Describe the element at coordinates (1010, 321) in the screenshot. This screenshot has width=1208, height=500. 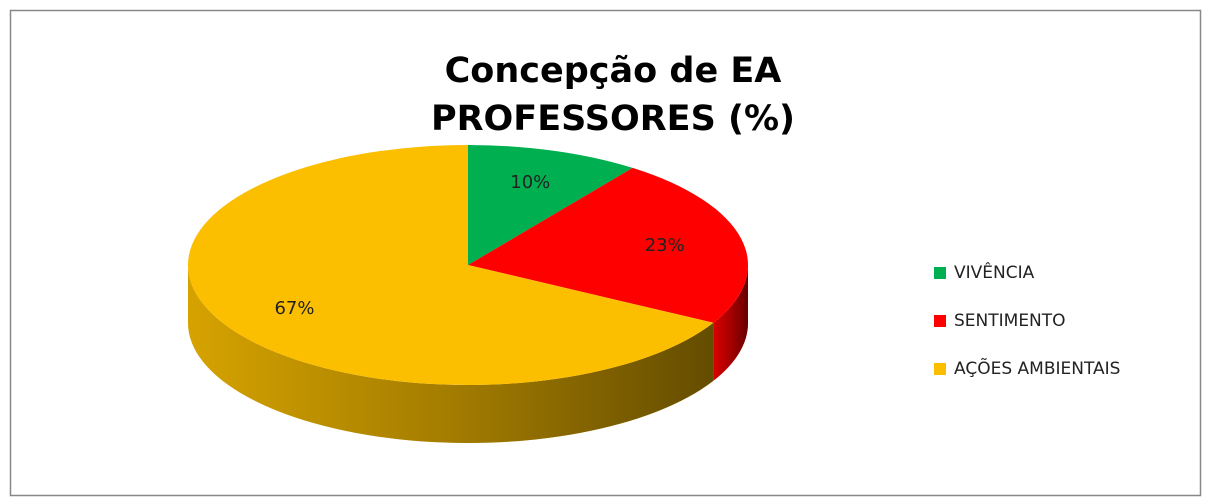
I see `legend-label: SENTIMENTO` at that location.